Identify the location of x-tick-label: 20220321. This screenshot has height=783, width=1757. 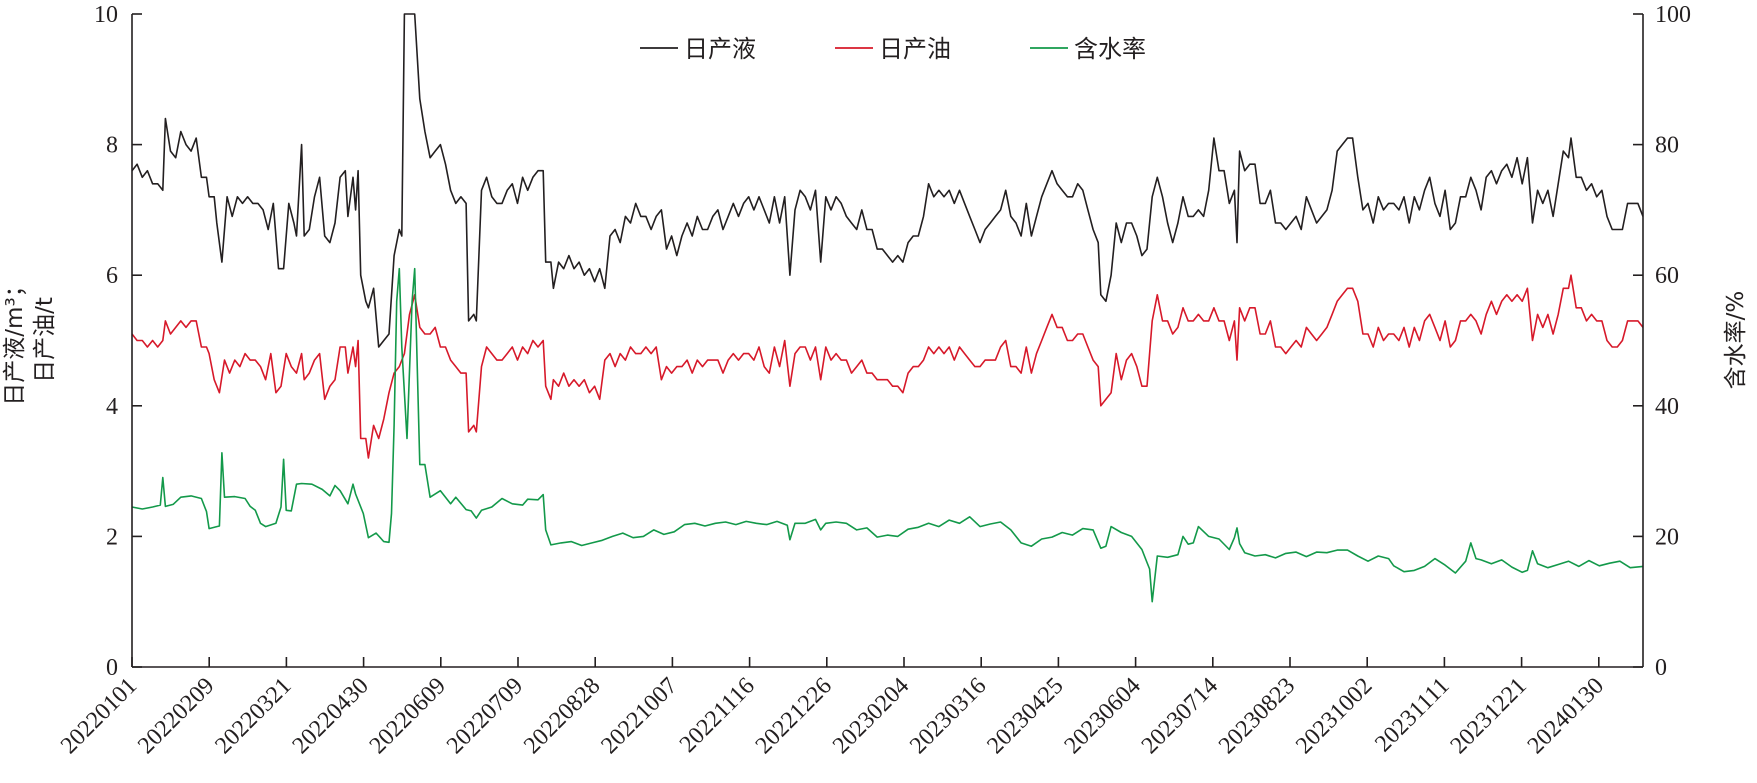
(253, 716).